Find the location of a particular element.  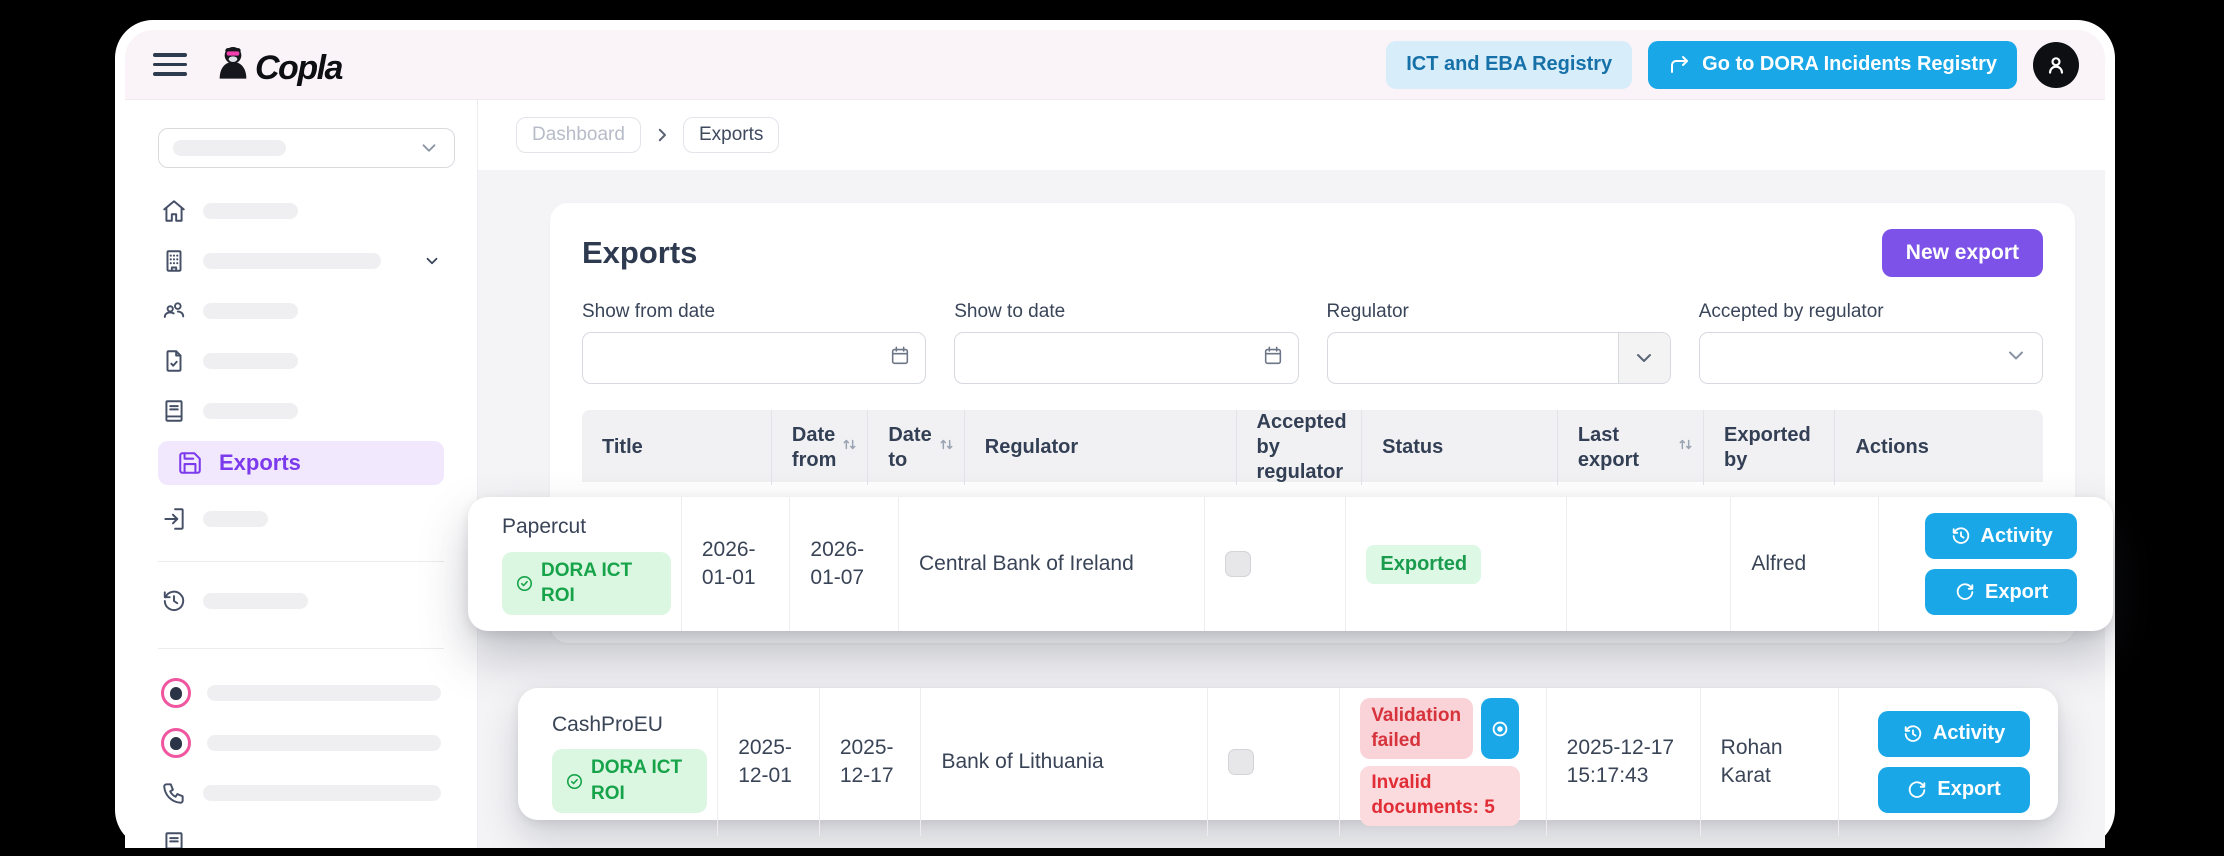

target-eye-icon is located at coordinates (1500, 729).